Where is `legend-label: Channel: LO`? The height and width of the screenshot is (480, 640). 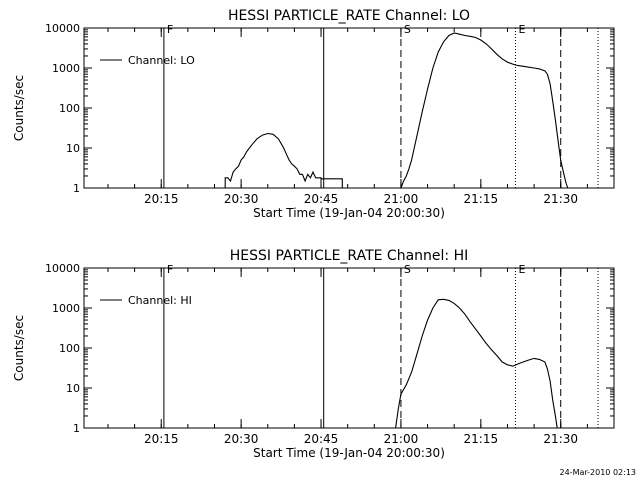
legend-label: Channel: LO is located at coordinates (161, 60).